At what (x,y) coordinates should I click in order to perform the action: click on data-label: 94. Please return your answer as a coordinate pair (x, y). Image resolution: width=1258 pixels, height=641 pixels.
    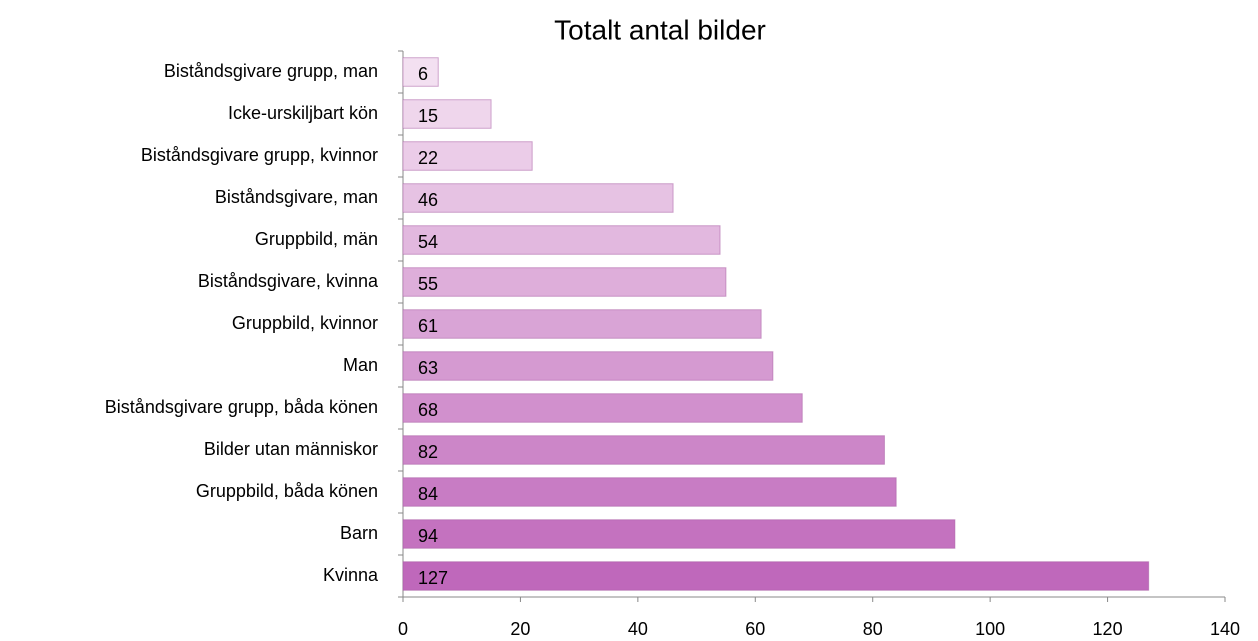
    Looking at the image, I should click on (428, 536).